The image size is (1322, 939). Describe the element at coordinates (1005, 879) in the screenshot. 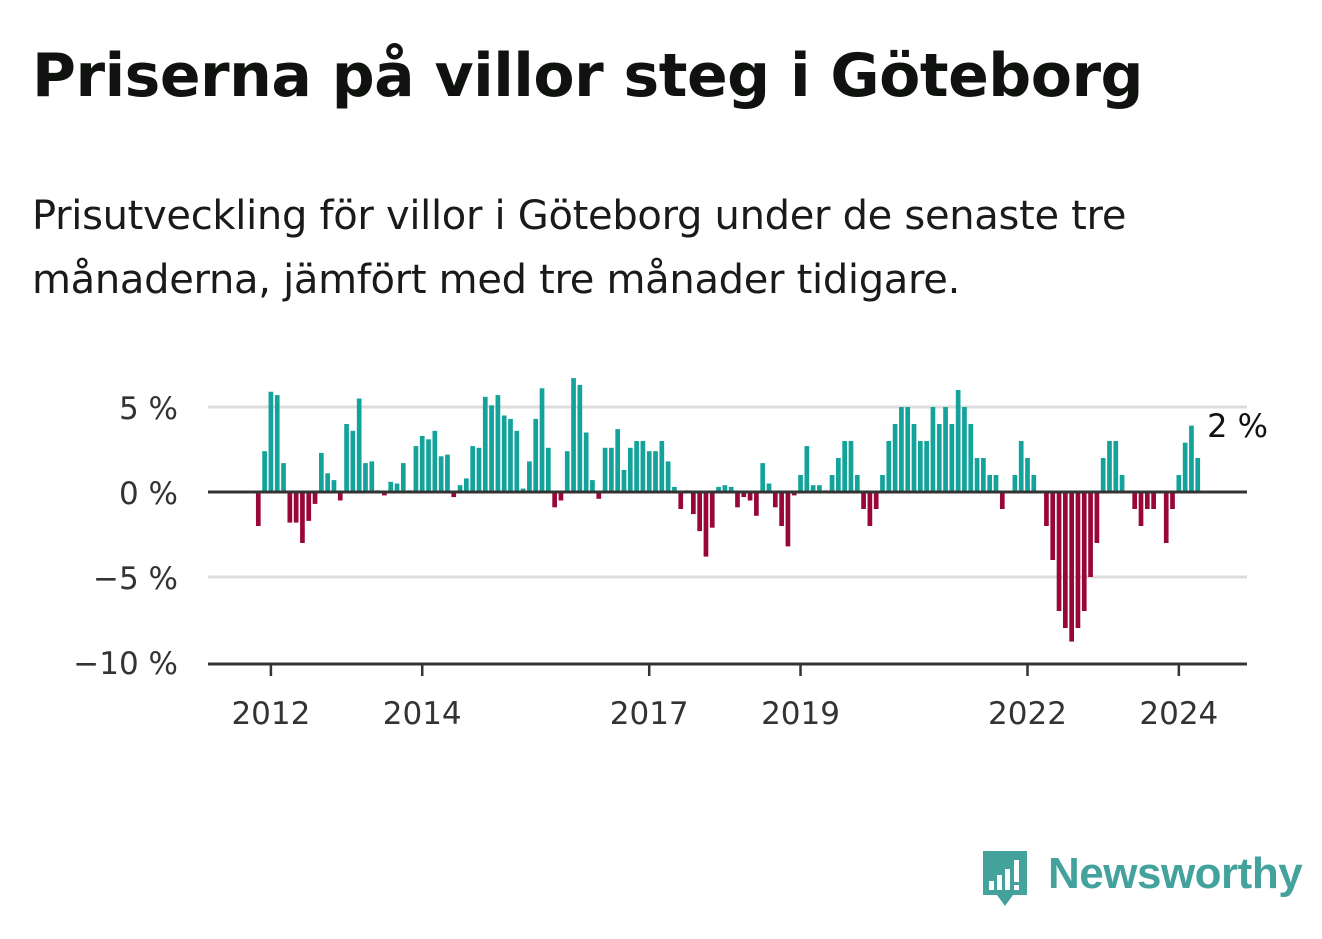

I see `newsworthy-logo-icon` at that location.